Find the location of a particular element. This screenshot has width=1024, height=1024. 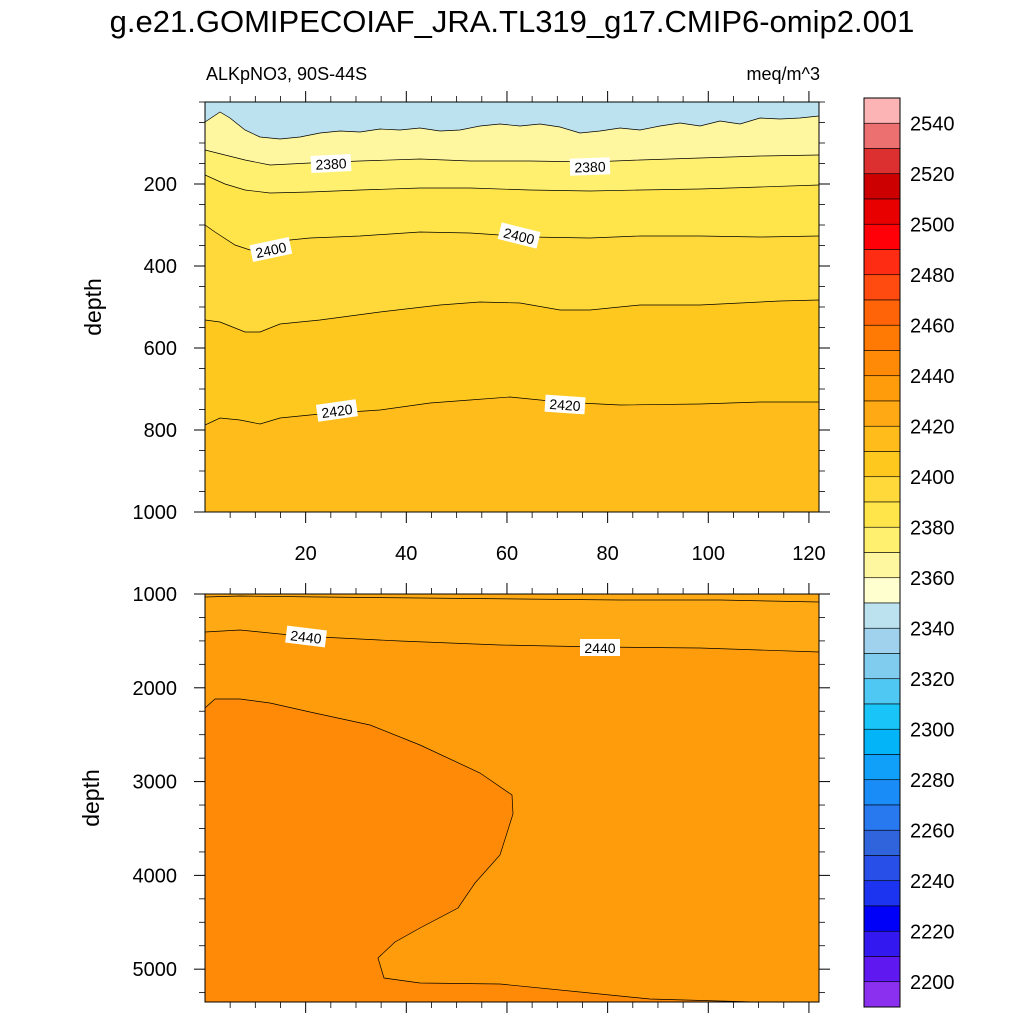

y-tick-label: 400 is located at coordinates (160, 267).